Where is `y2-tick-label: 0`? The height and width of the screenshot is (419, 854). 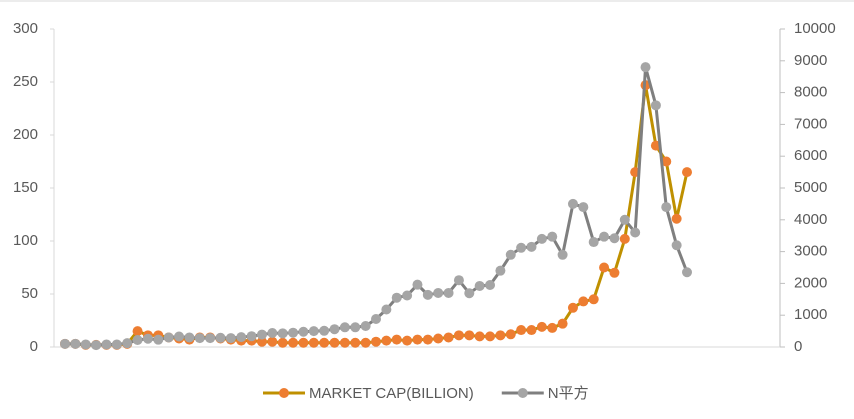 y2-tick-label: 0 is located at coordinates (798, 346).